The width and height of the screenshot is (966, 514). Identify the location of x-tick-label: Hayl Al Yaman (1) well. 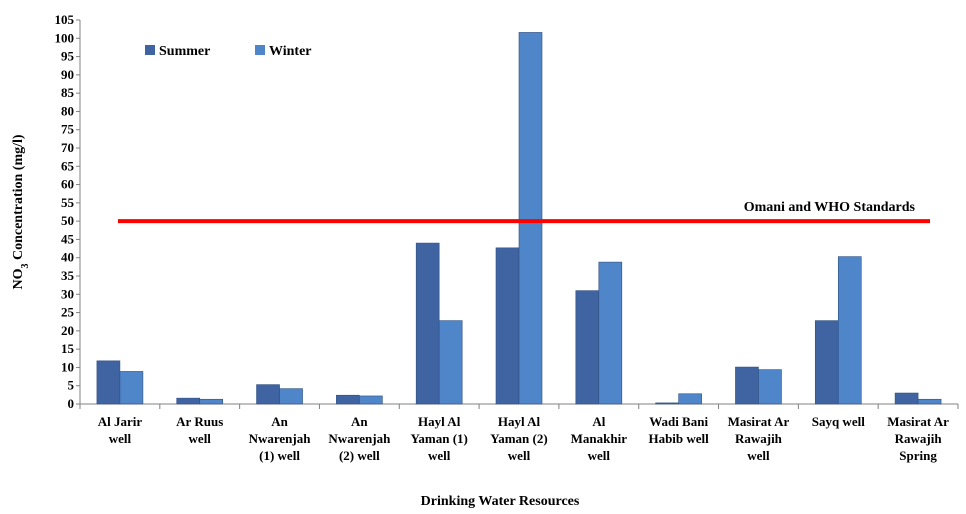
(438, 438).